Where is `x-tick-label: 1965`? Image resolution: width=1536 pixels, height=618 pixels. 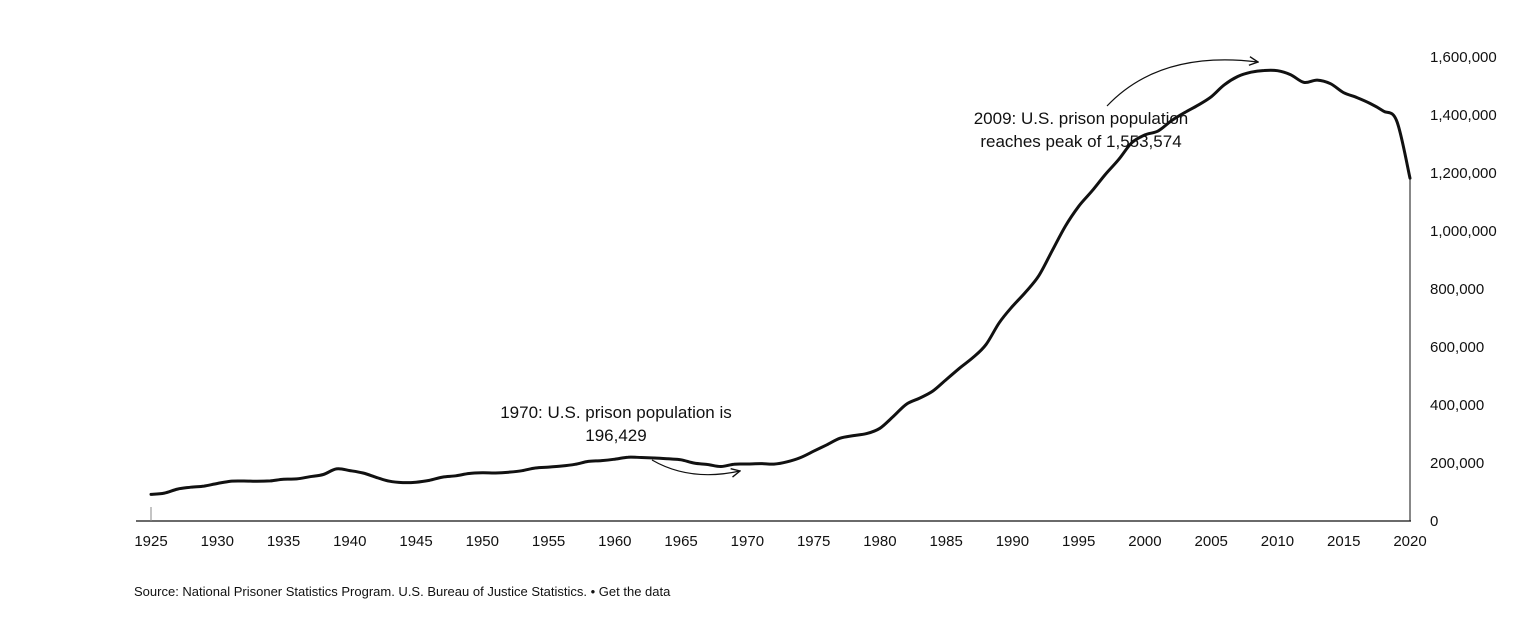
x-tick-label: 1965 is located at coordinates (680, 541).